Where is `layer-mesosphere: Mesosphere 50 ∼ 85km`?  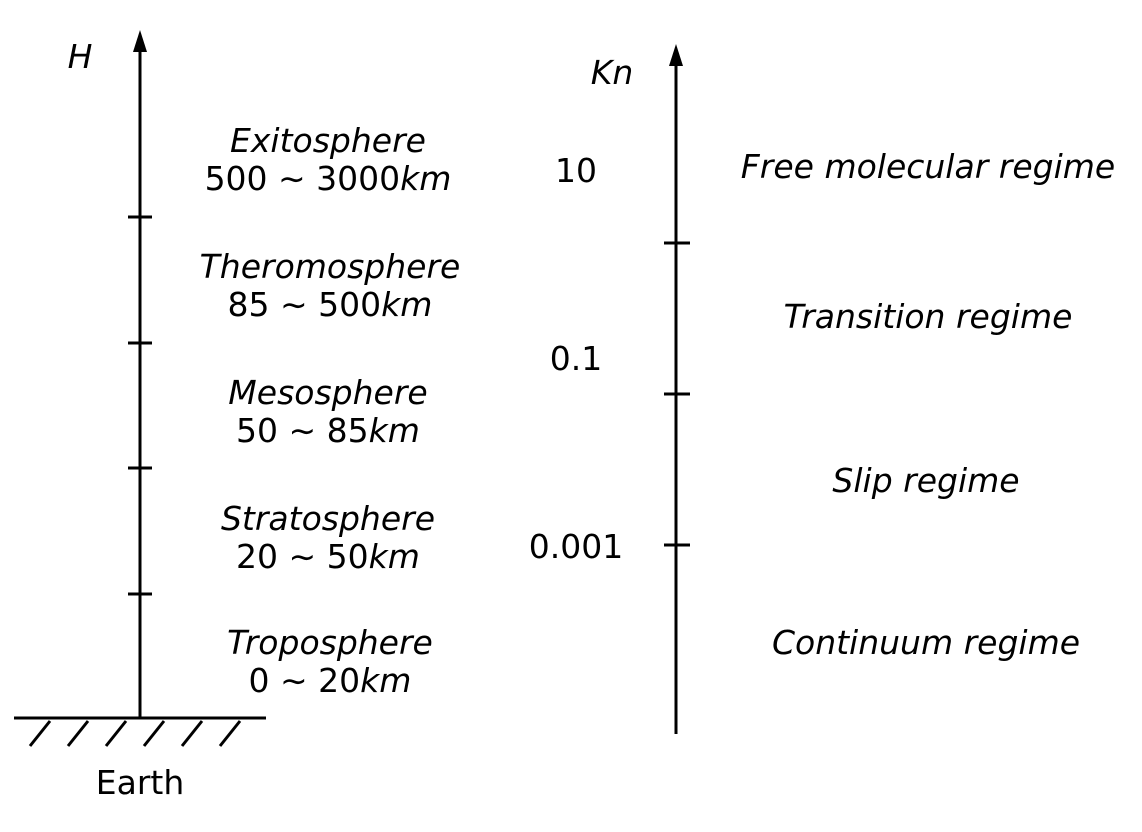 layer-mesosphere: Mesosphere 50 ∼ 85km is located at coordinates (327, 412).